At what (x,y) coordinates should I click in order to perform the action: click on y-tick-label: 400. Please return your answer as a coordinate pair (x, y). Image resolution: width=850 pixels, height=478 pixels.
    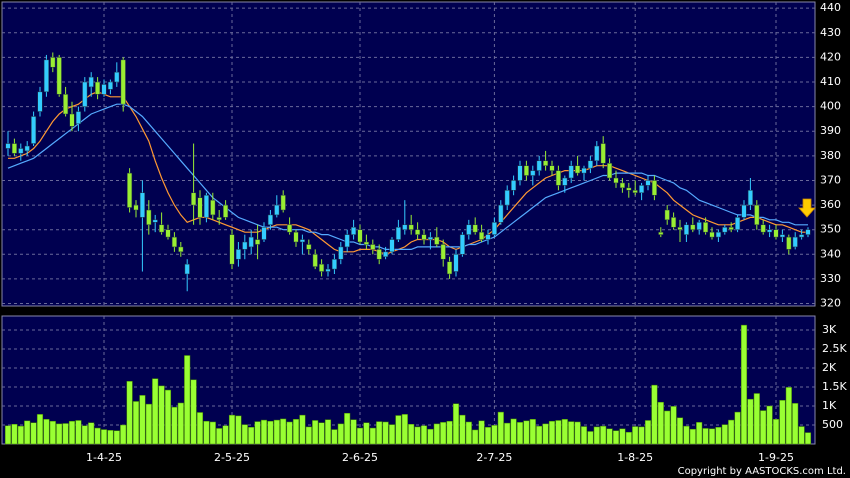
    Looking at the image, I should click on (830, 106).